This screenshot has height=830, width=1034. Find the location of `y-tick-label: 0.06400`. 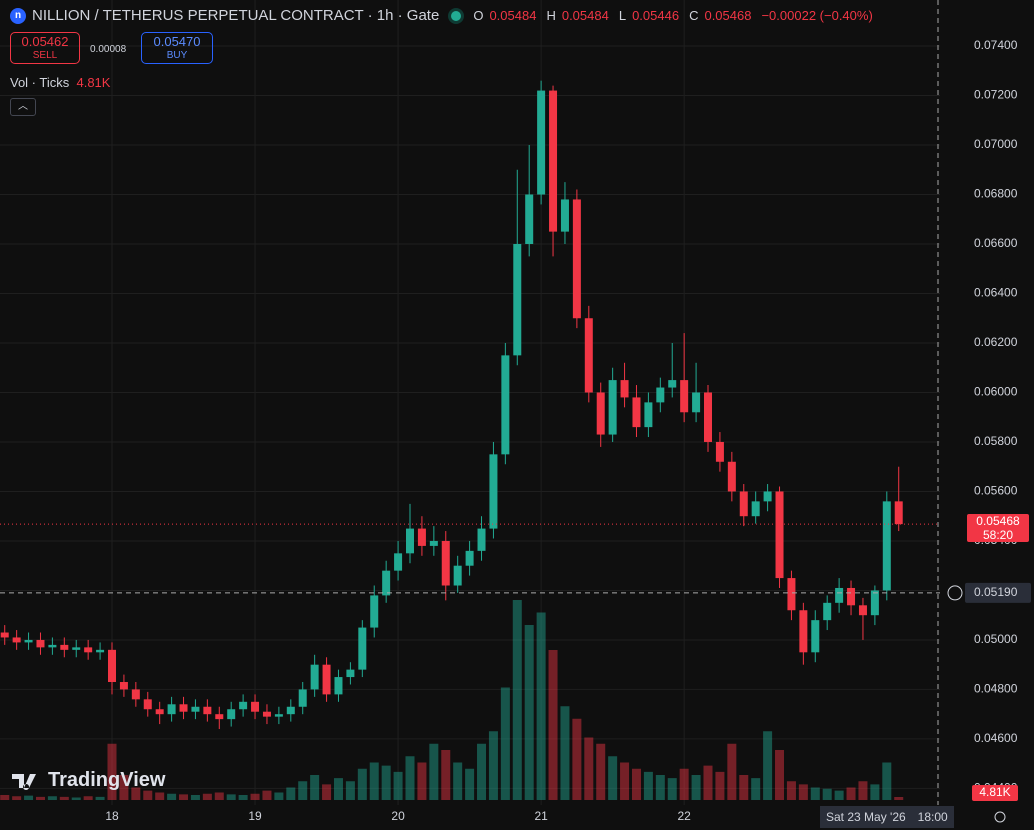

y-tick-label: 0.06400 is located at coordinates (996, 293).